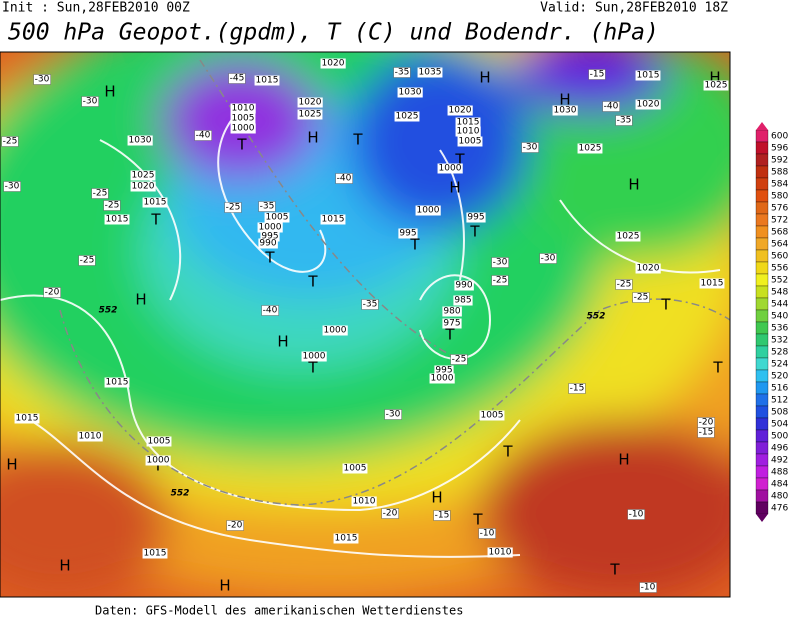 Image resolution: width=790 pixels, height=627 pixels. I want to click on init-time: Init : Sun,28FEB2010 00Z, so click(96, 8).